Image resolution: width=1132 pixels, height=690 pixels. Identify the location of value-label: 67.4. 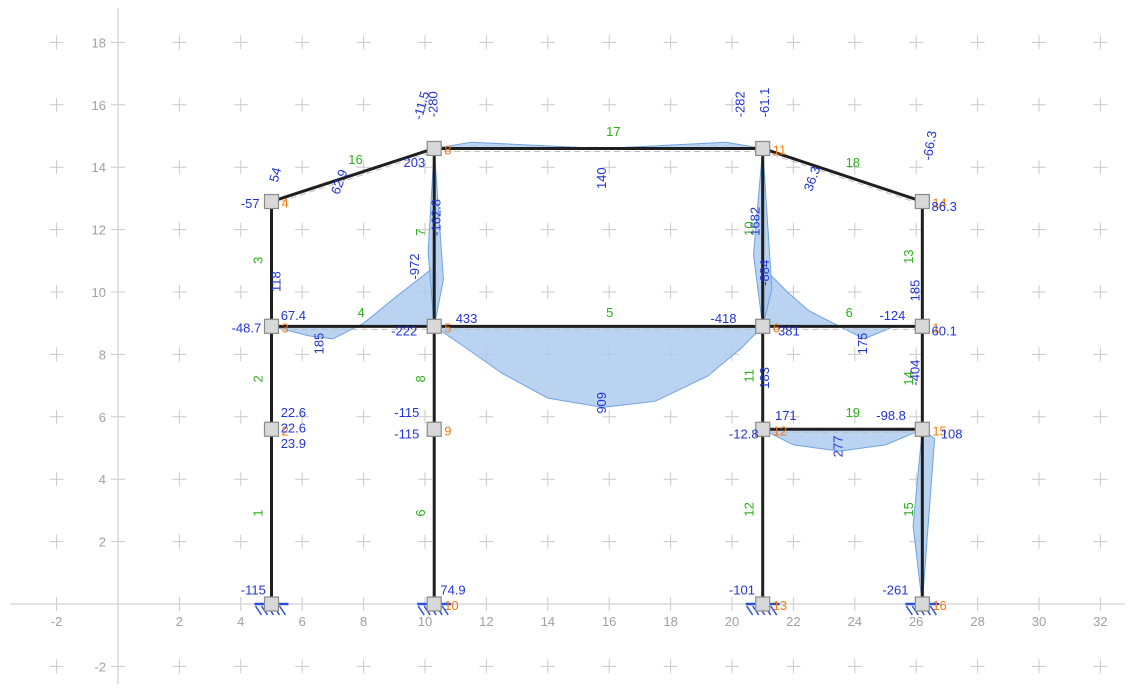
(293, 315).